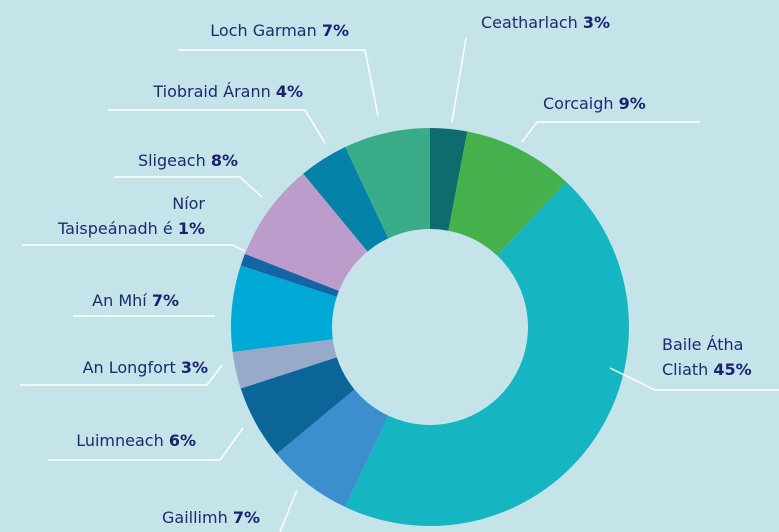 The width and height of the screenshot is (779, 532). Describe the element at coordinates (289, 91) in the screenshot. I see `slice-value: 4%` at that location.